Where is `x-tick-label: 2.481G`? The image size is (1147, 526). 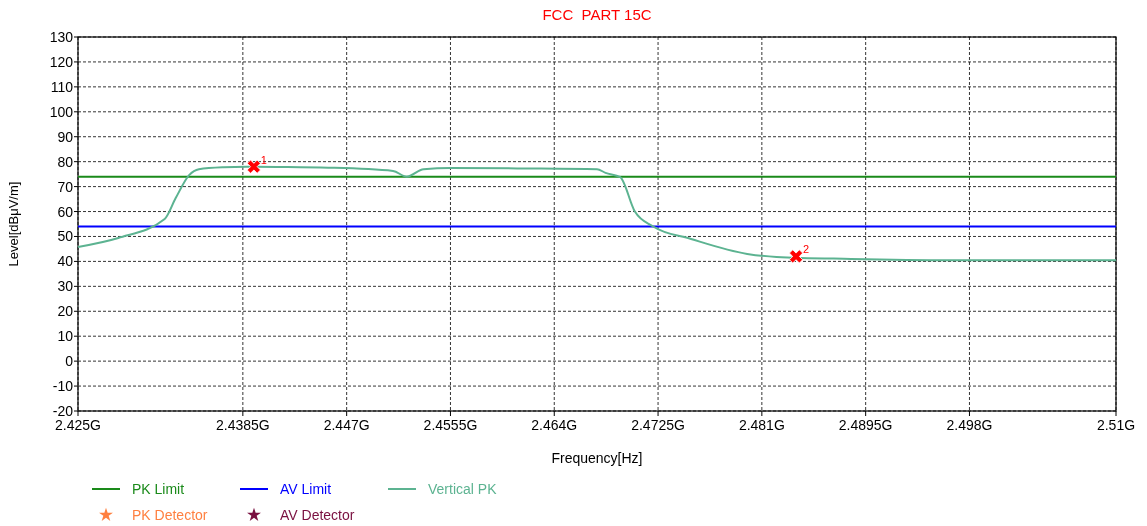
x-tick-label: 2.481G is located at coordinates (761, 425).